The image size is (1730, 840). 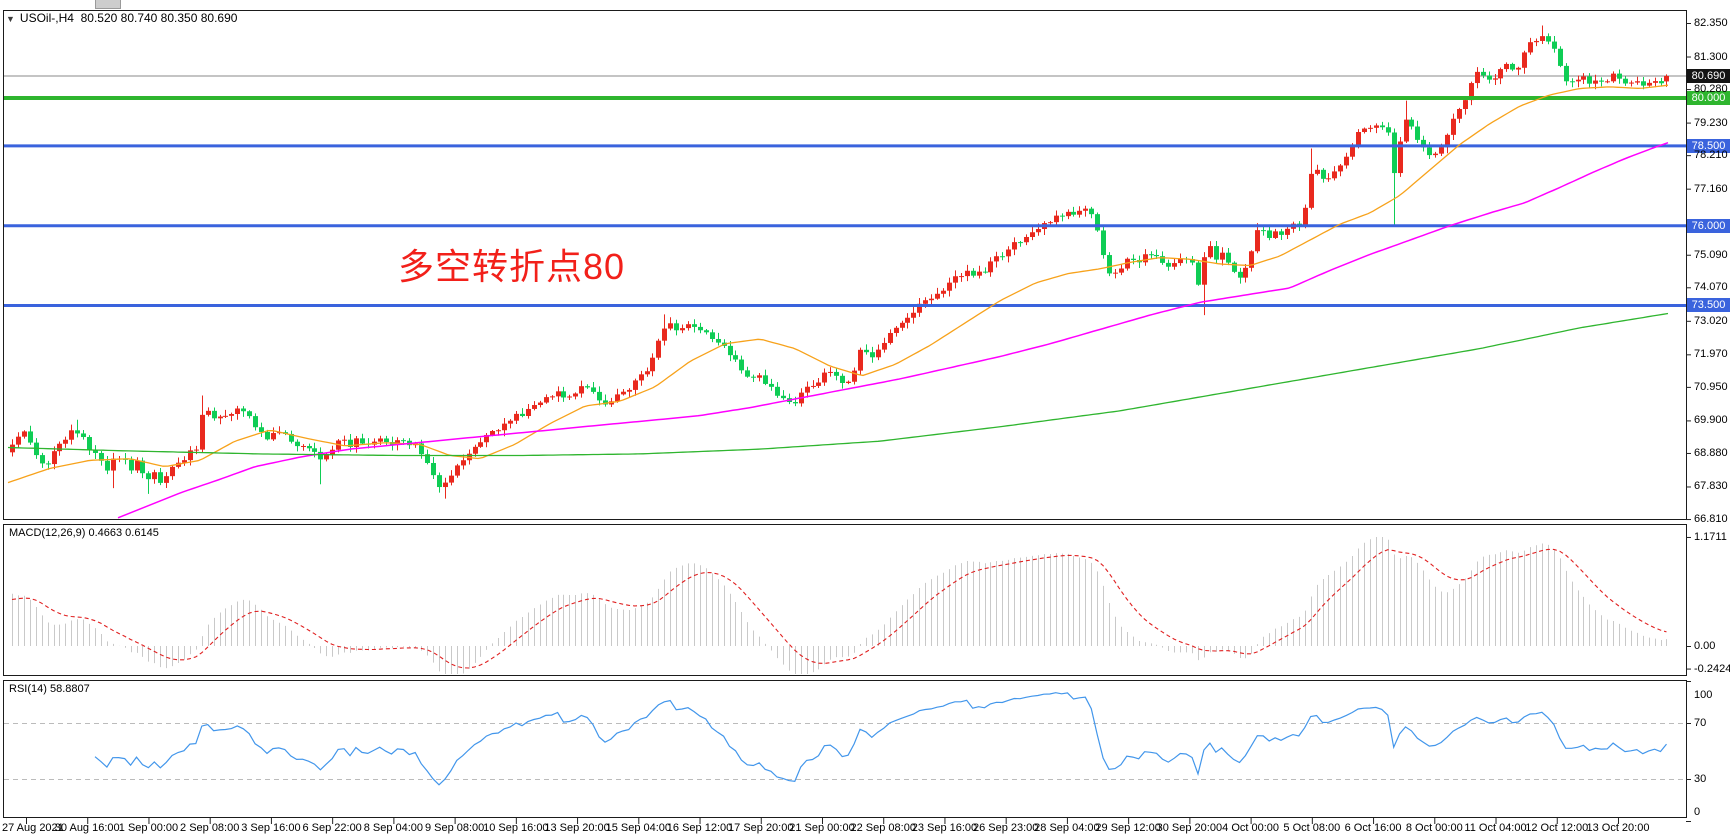 What do you see at coordinates (512, 266) in the screenshot?
I see `chart-text-annotation: 多空转折点80` at bounding box center [512, 266].